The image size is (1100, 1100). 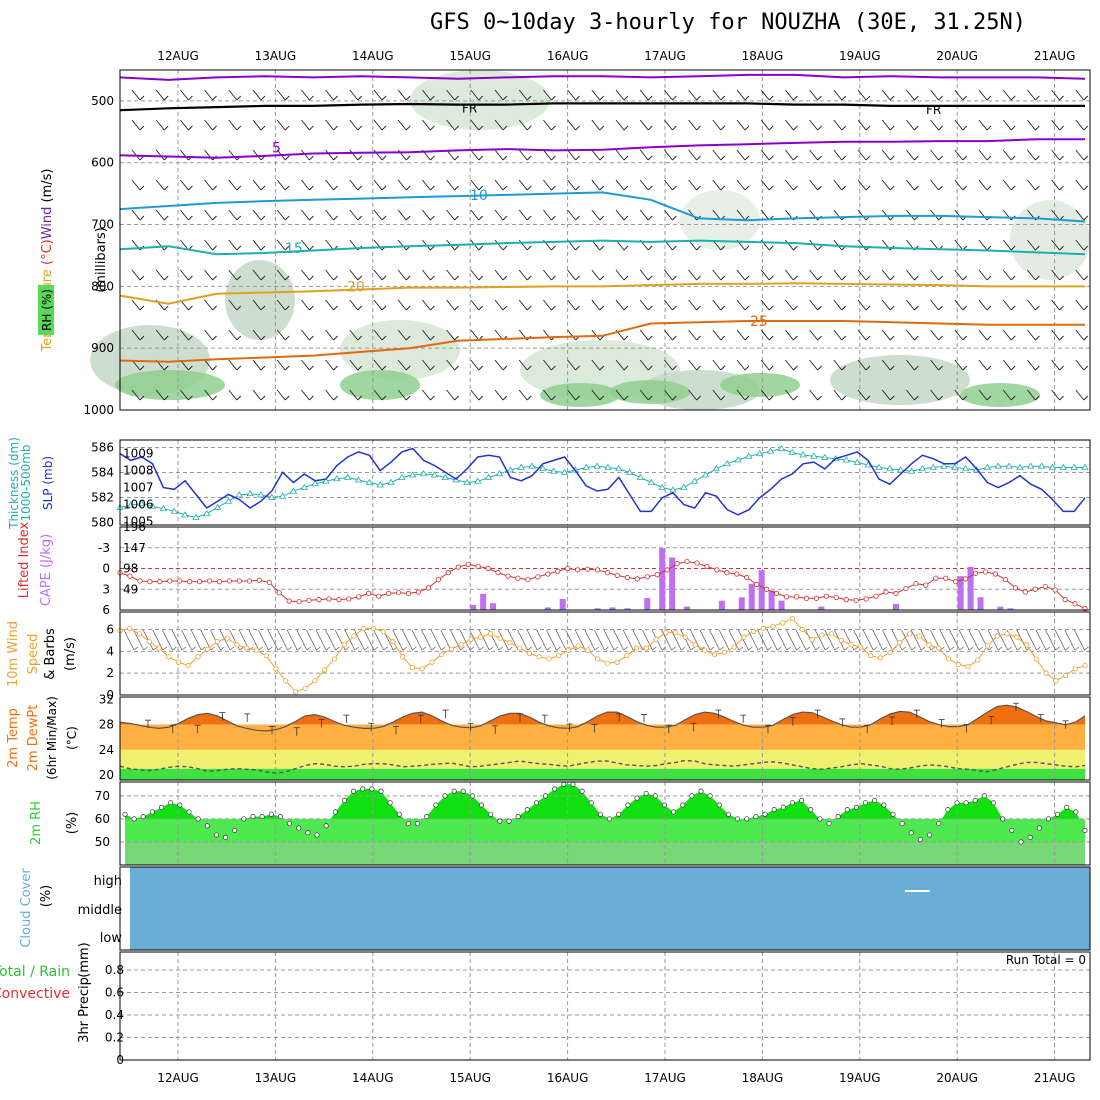 I want to click on upper-ylabel-part: (m/s), so click(x=47, y=188).